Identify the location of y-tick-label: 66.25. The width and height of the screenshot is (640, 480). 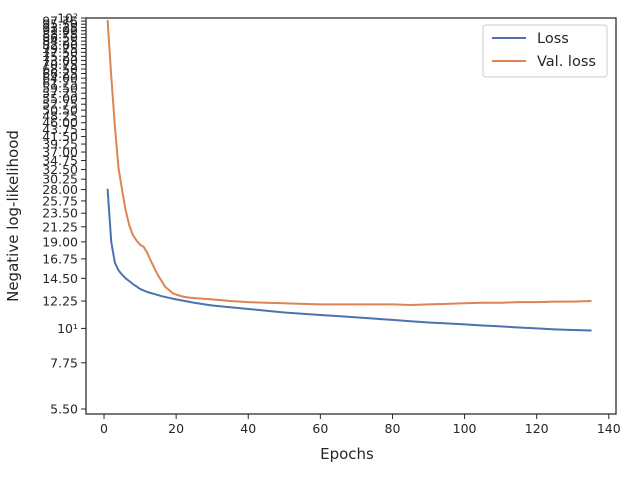
(60, 73).